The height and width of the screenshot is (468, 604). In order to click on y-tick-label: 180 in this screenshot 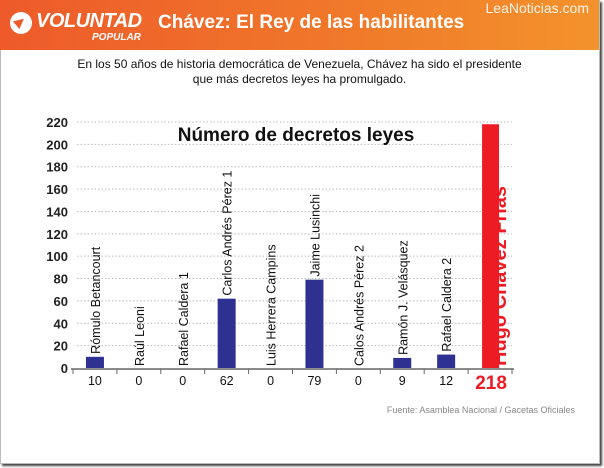, I will do `click(57, 167)`.